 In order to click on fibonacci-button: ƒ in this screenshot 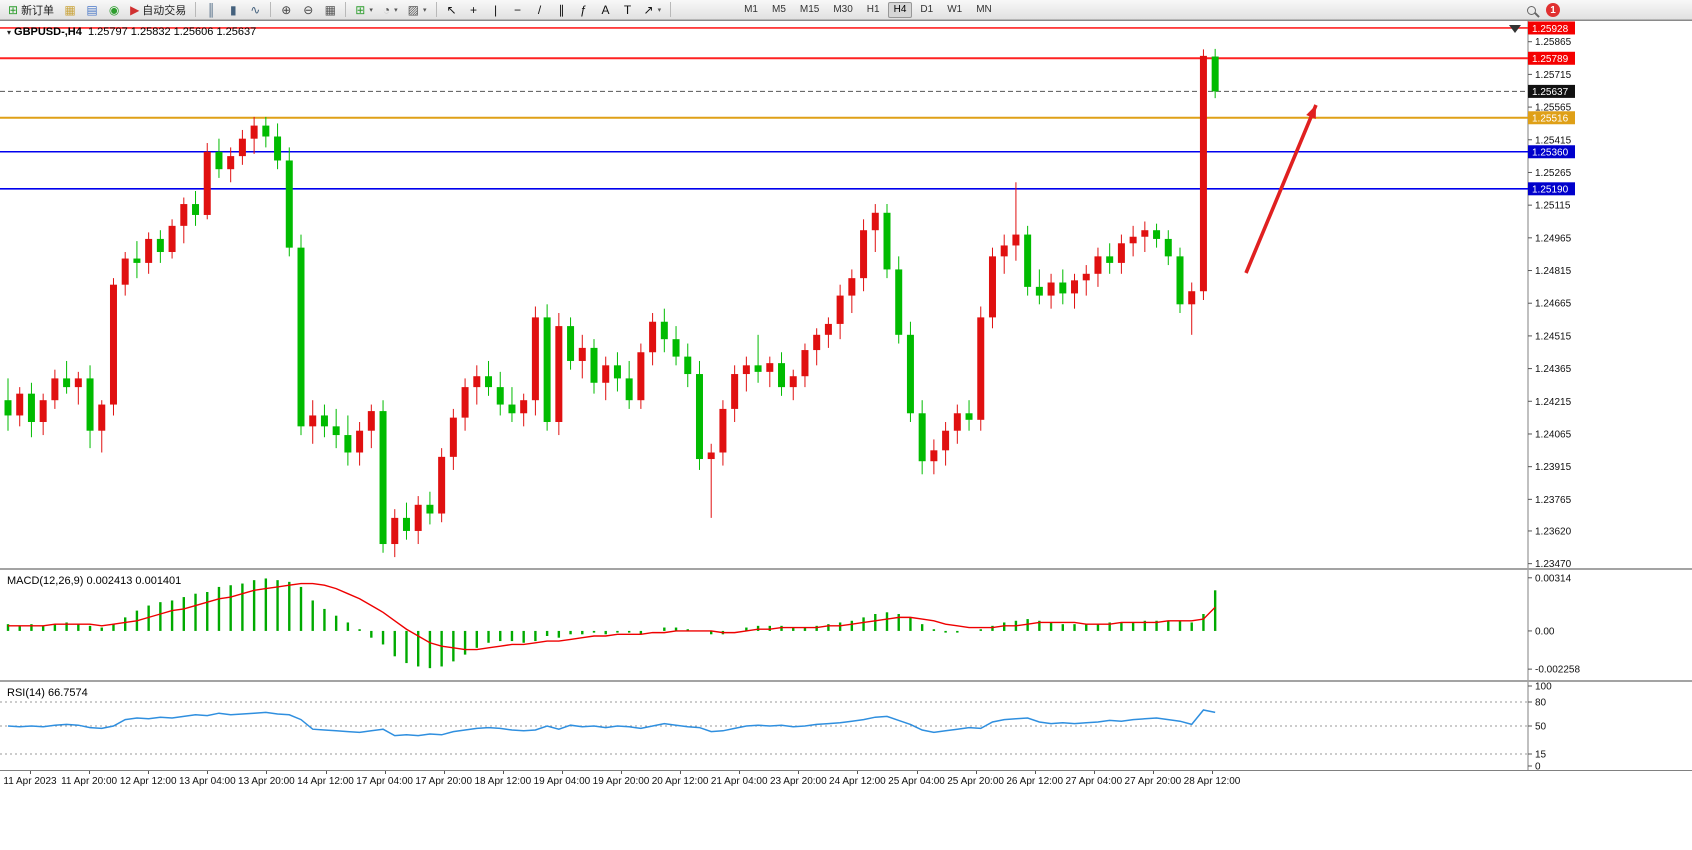, I will do `click(584, 9)`.